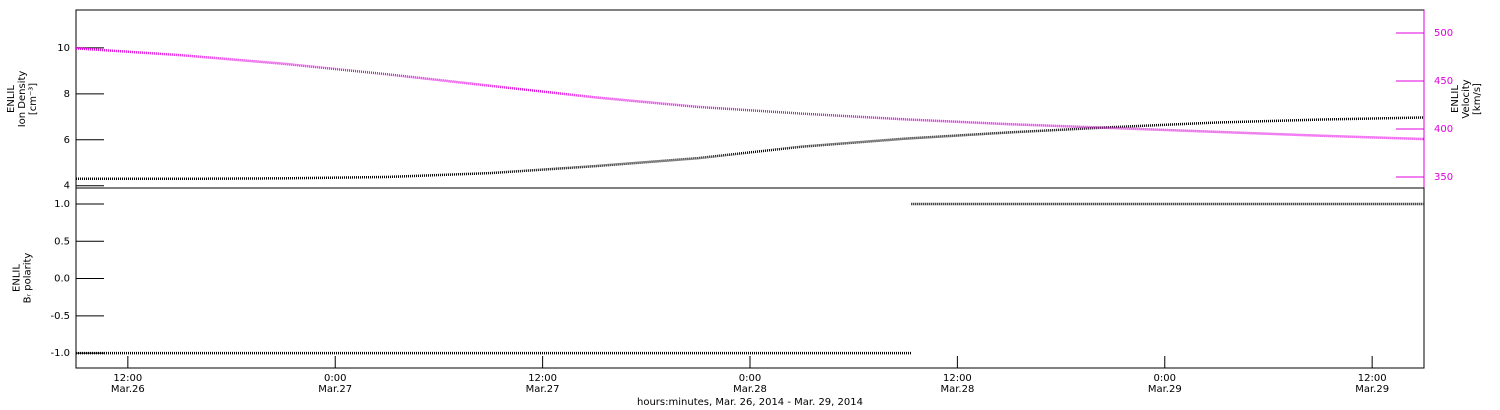  Describe the element at coordinates (750, 148) in the screenshot. I see `series-line` at that location.